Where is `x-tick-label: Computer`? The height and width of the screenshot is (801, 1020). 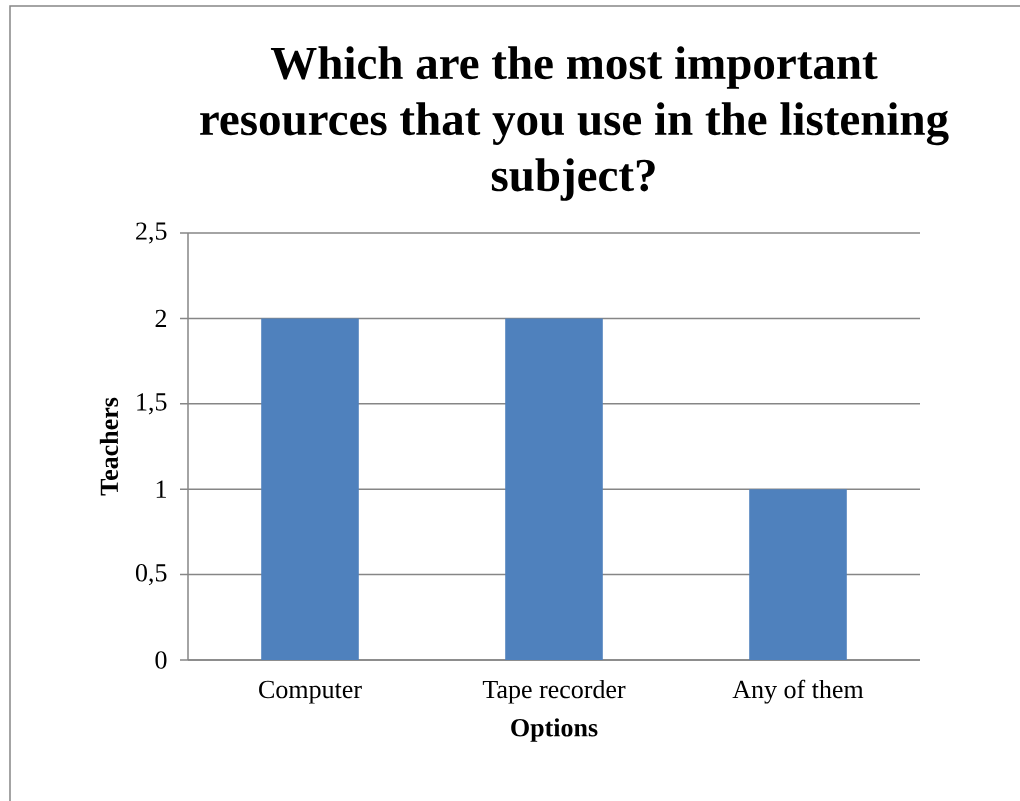
x-tick-label: Computer is located at coordinates (310, 692).